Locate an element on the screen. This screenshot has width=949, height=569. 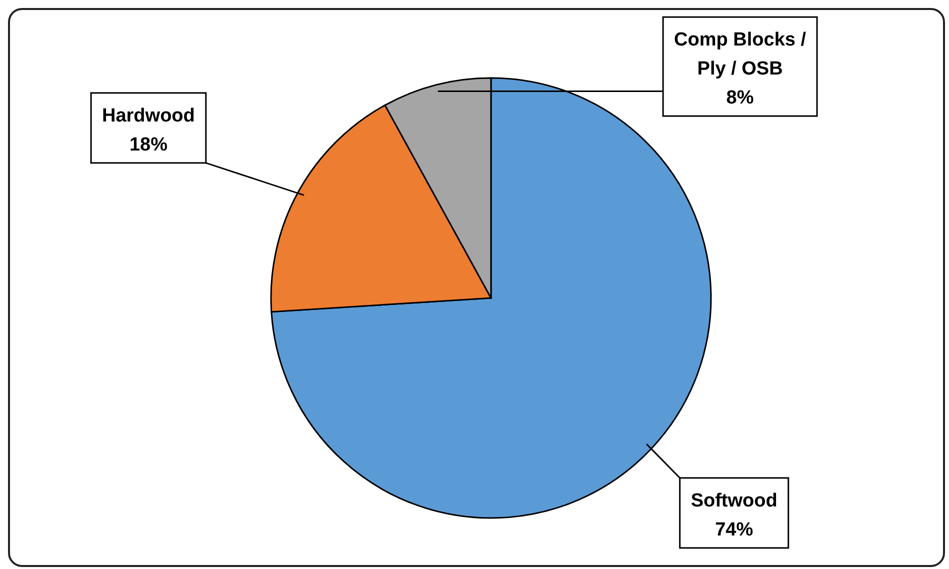
data-label: 74% is located at coordinates (734, 530).